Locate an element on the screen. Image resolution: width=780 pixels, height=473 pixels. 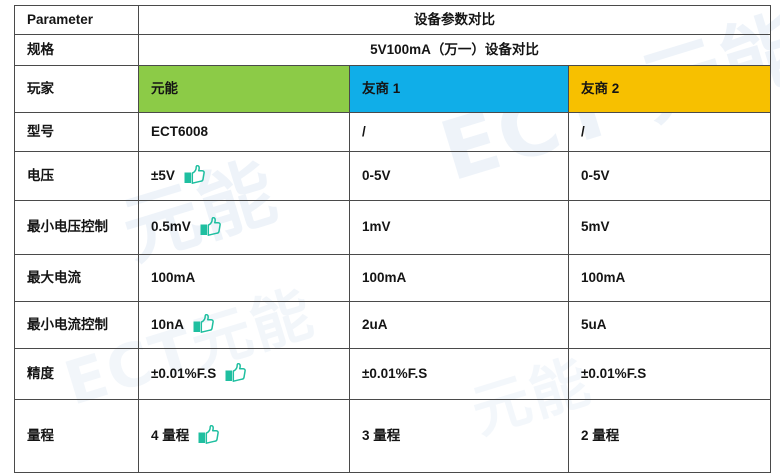
param-label: 电压 is located at coordinates (76, 176).